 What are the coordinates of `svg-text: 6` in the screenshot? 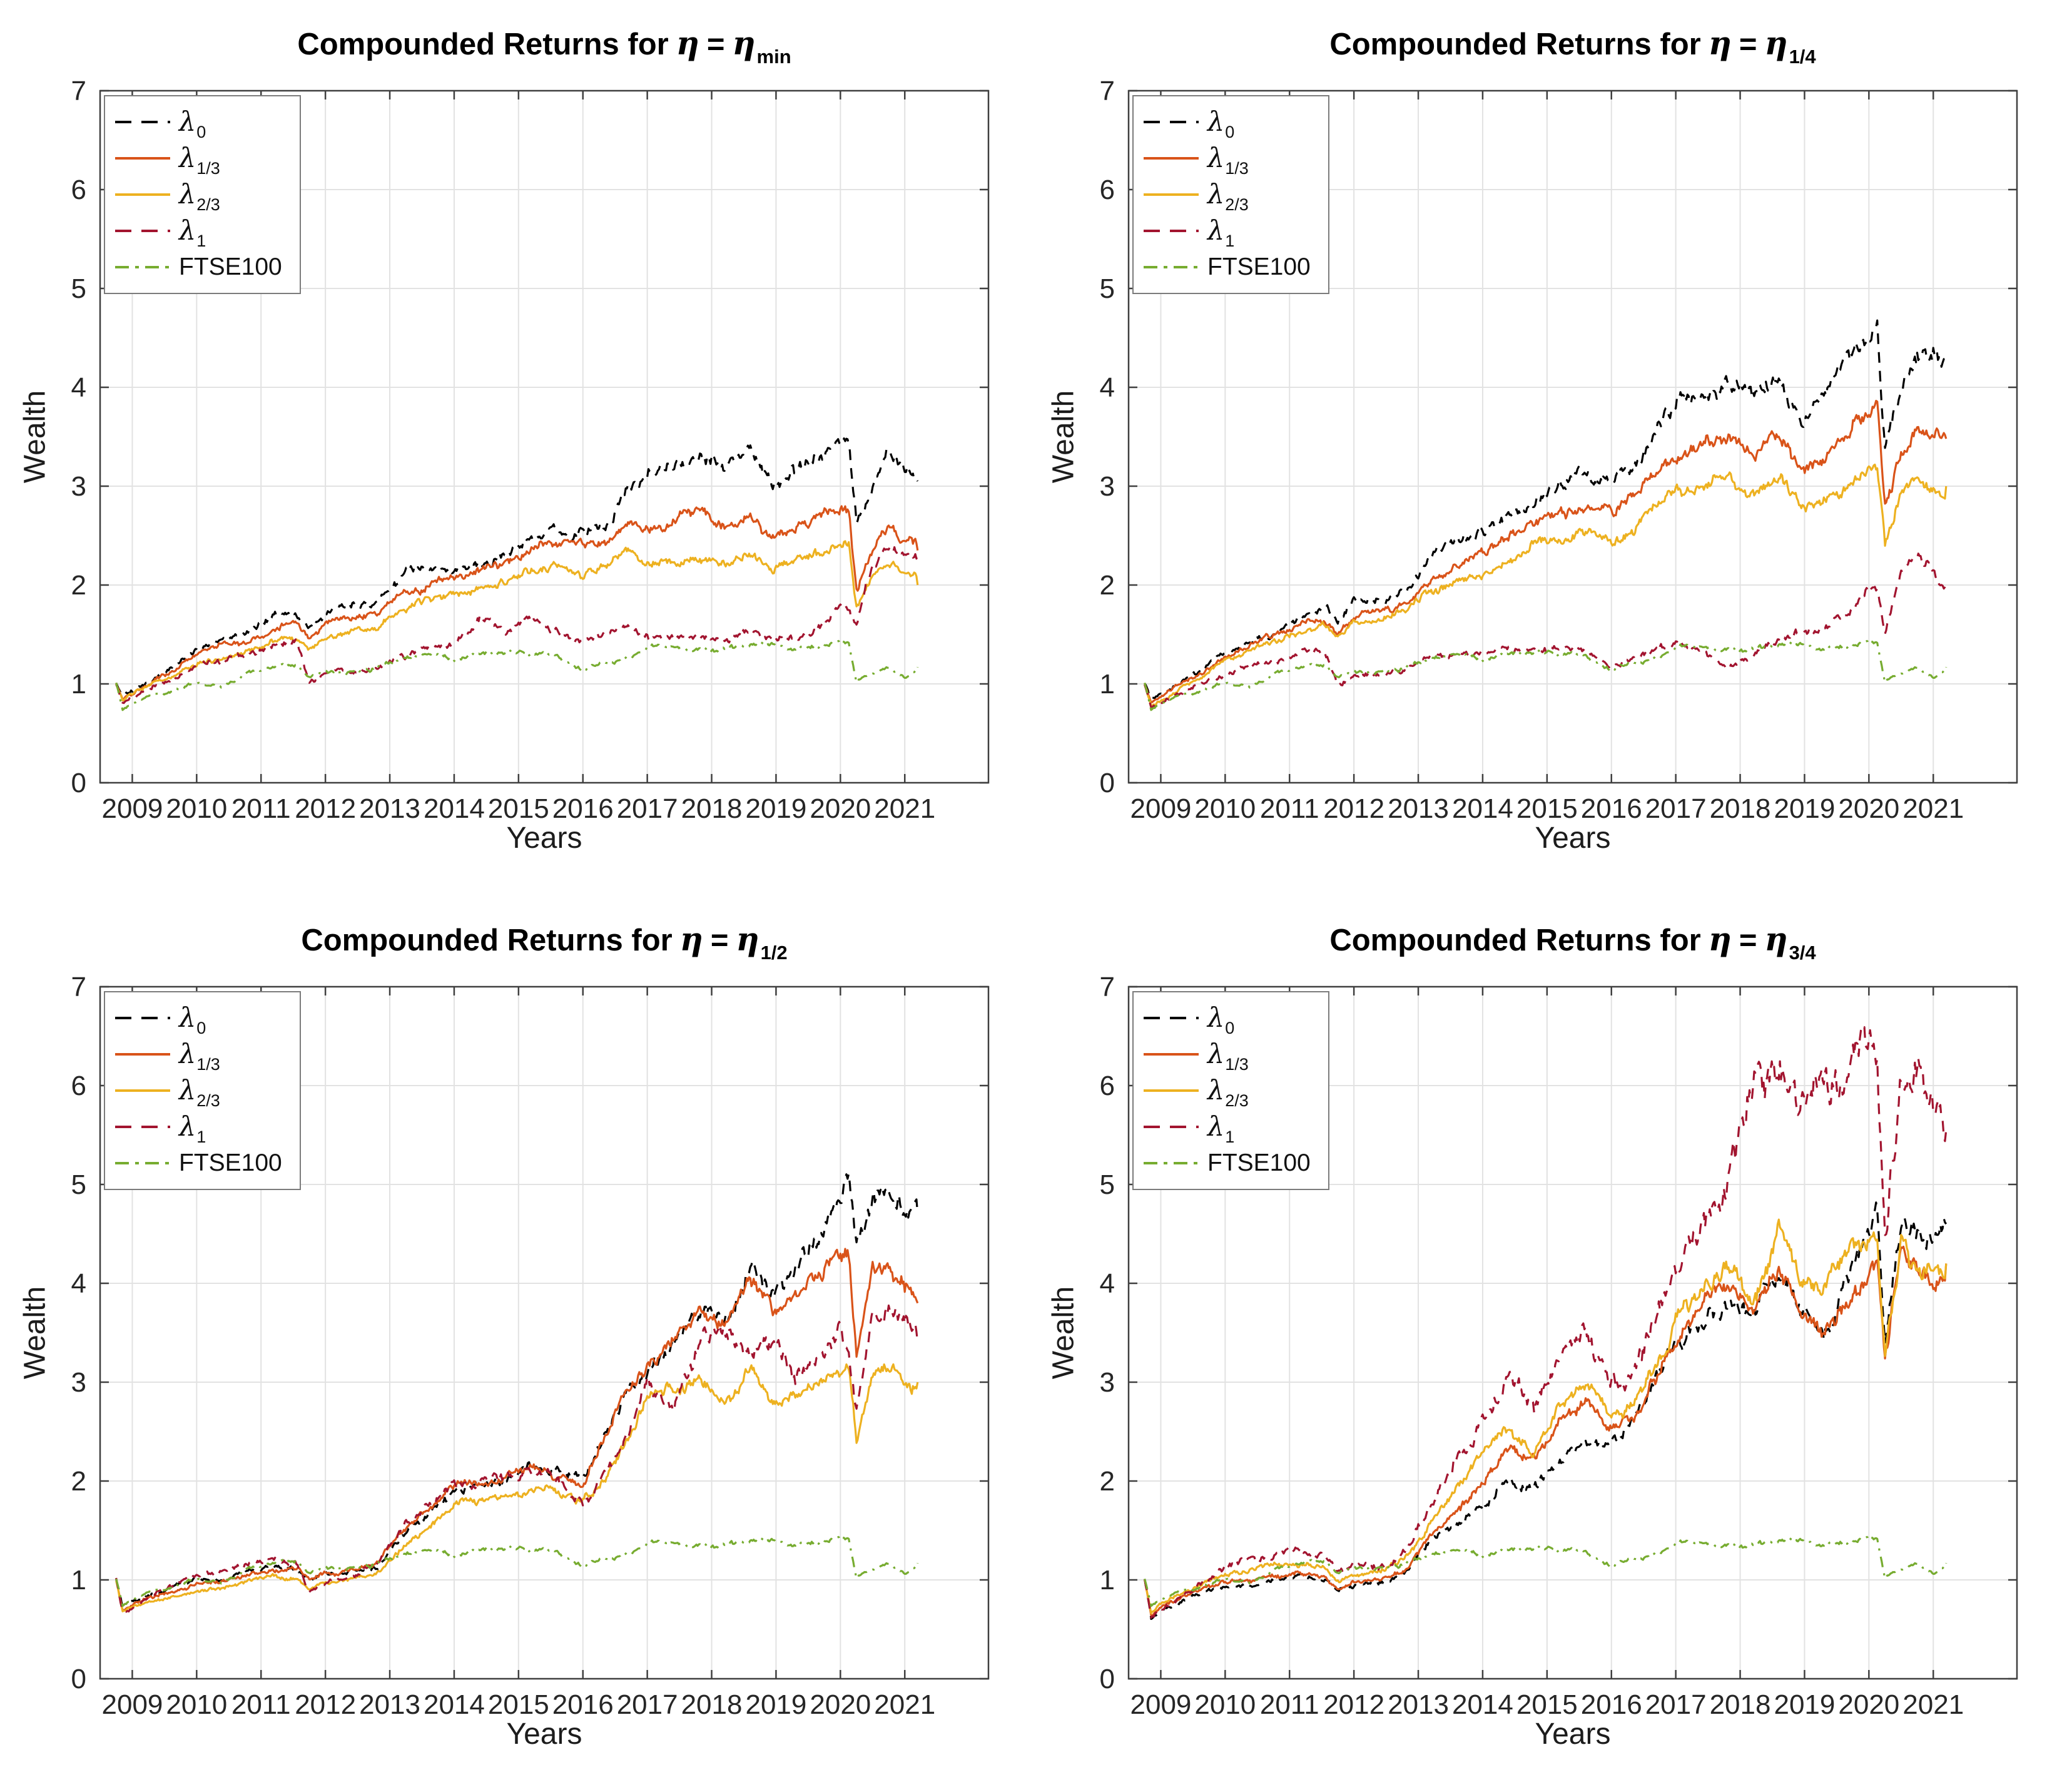 It's located at (79, 190).